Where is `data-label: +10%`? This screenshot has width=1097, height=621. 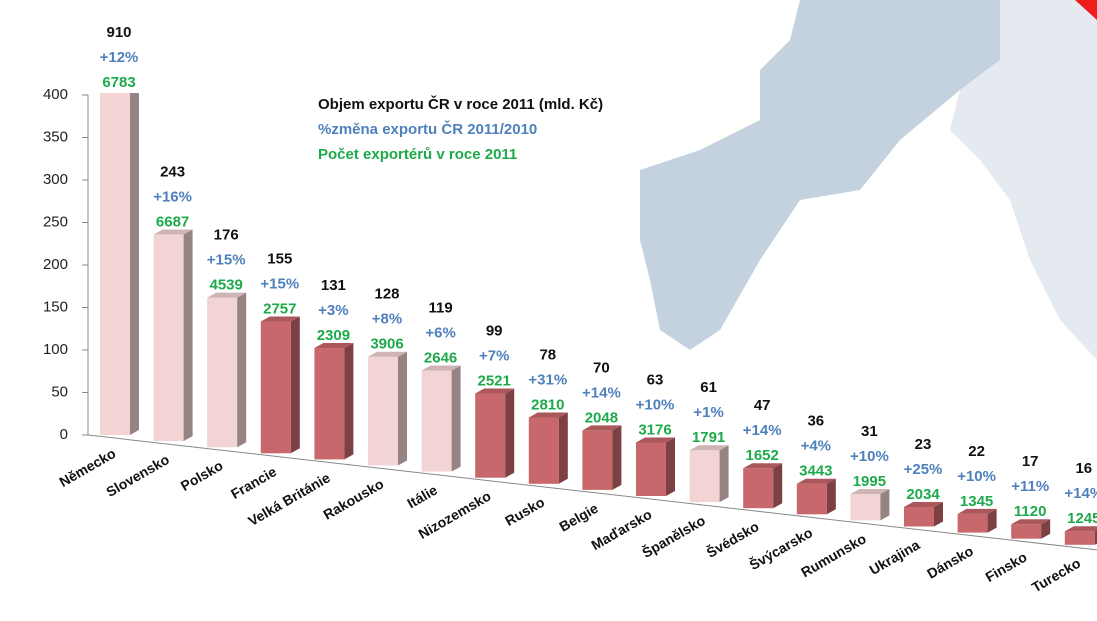 data-label: +10% is located at coordinates (869, 456).